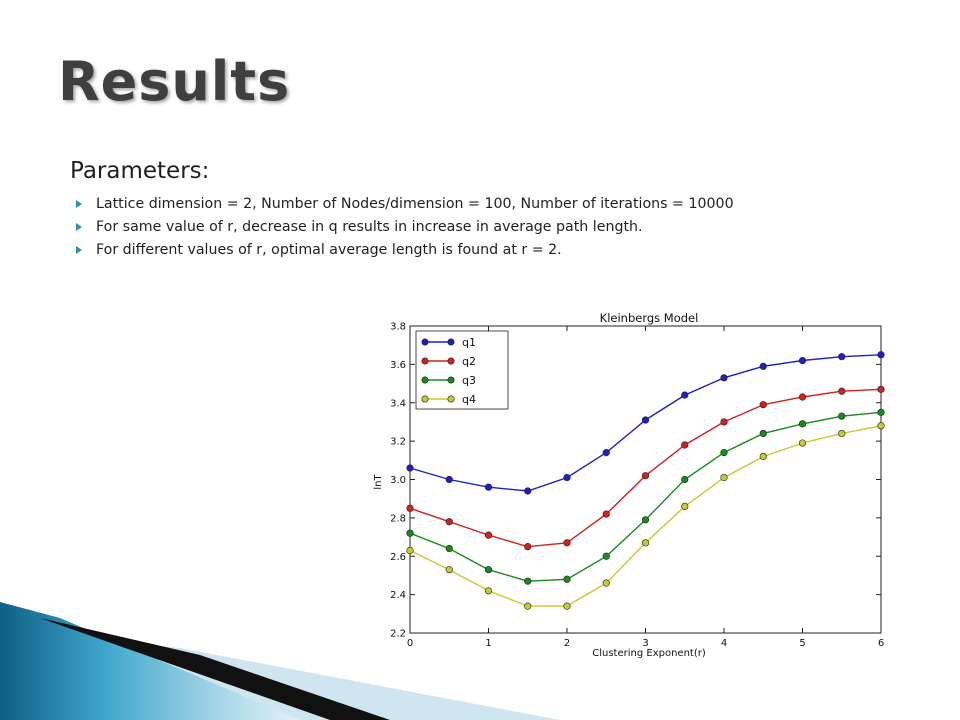  Describe the element at coordinates (469, 399) in the screenshot. I see `legend-label-q4: q4` at that location.